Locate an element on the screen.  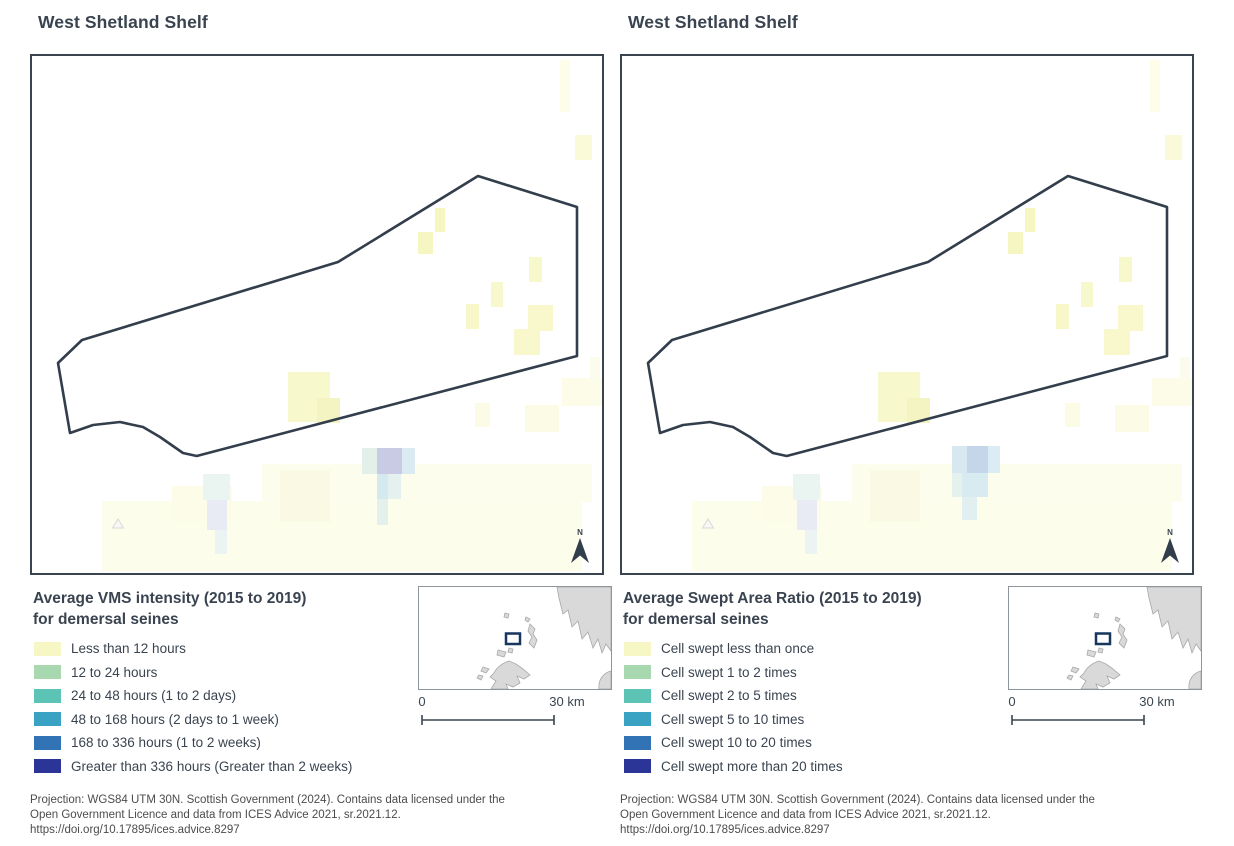
legend-label: 48 to 168 hours (2 days to 1 week) is located at coordinates (175, 719).